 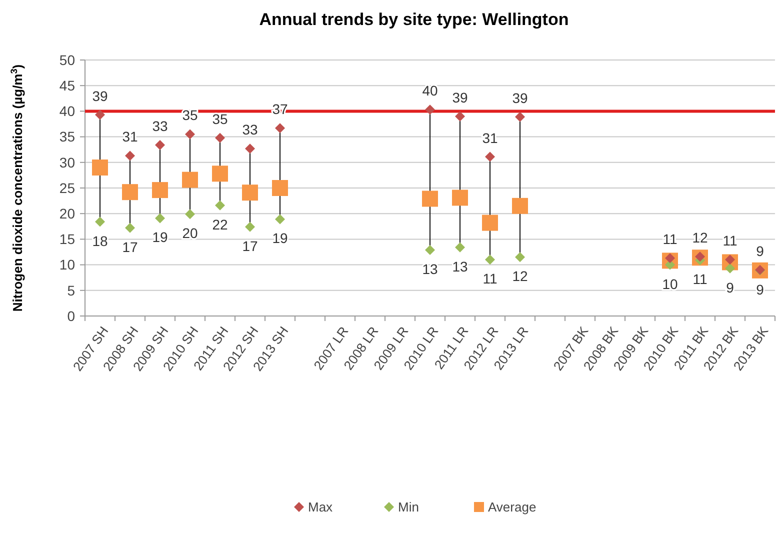 What do you see at coordinates (430, 90) in the screenshot?
I see `data-label: 40` at bounding box center [430, 90].